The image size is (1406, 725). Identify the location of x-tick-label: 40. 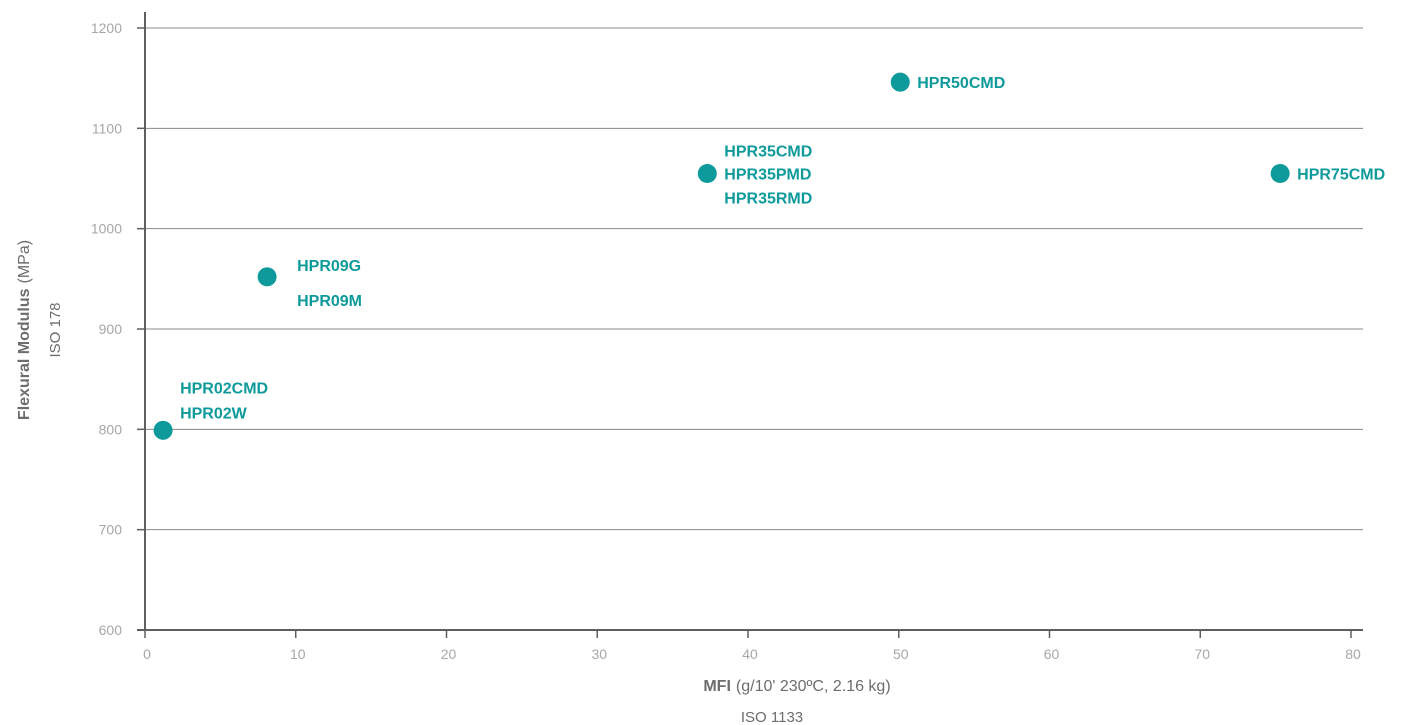
(750, 654).